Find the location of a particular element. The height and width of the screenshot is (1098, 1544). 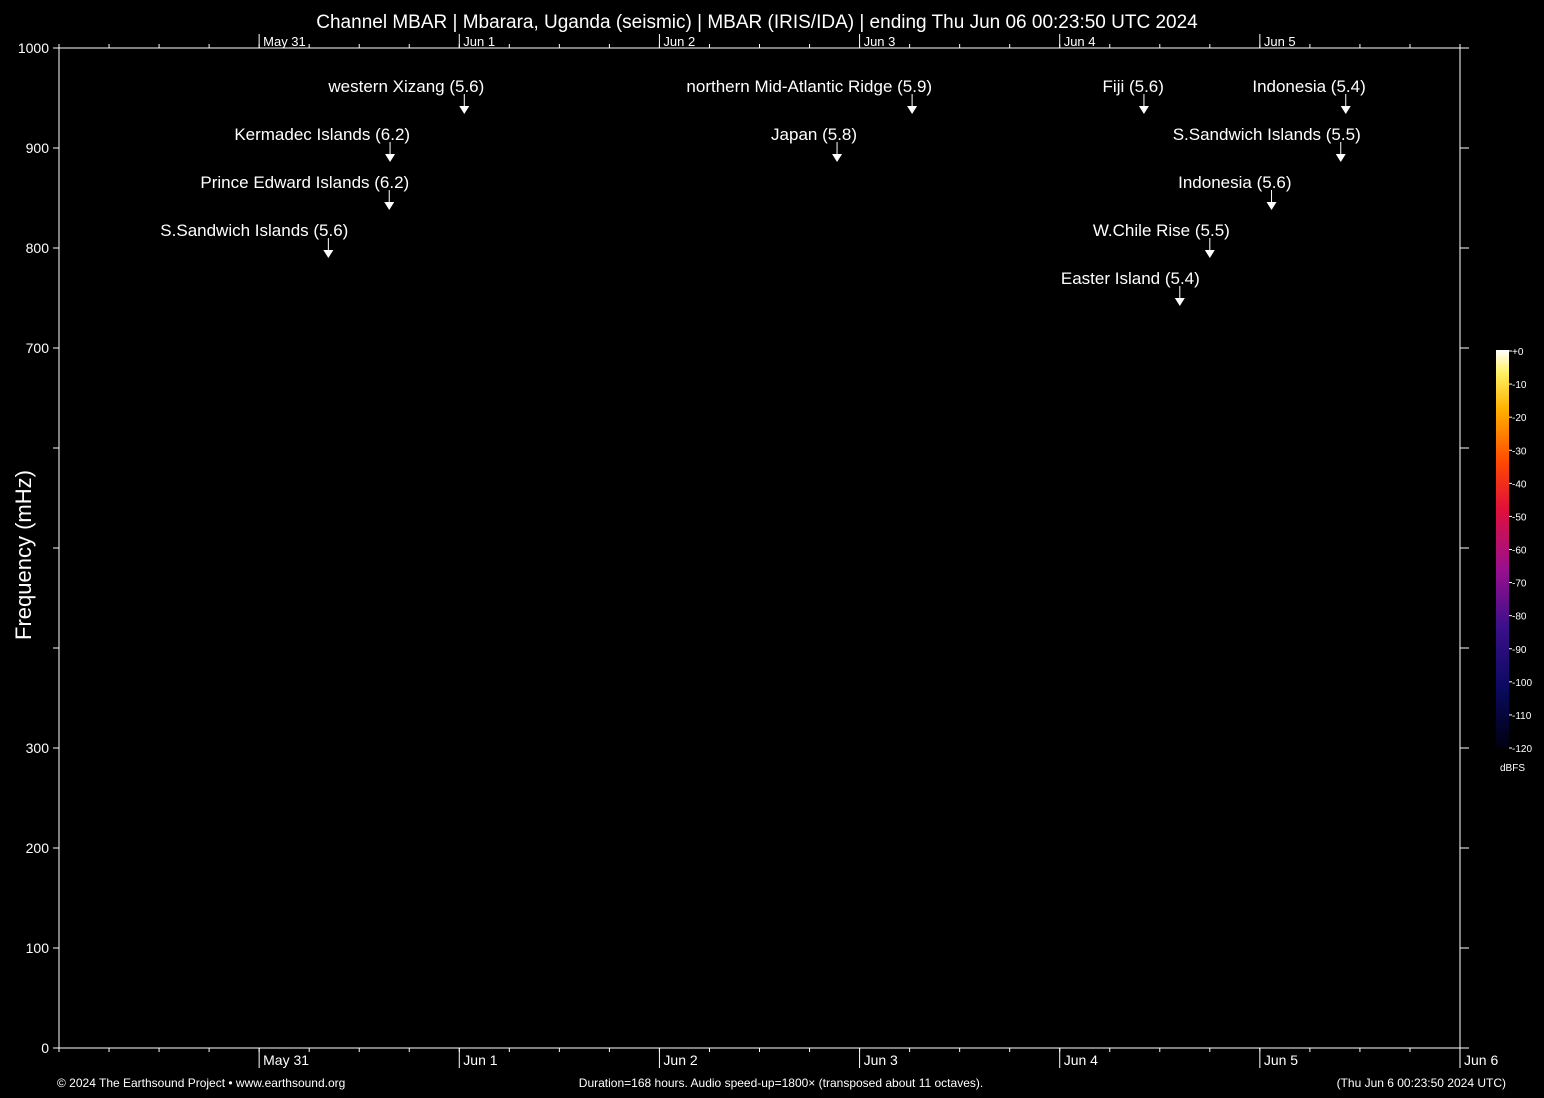

x-date-label-bottom: Jun 3 is located at coordinates (881, 1060).